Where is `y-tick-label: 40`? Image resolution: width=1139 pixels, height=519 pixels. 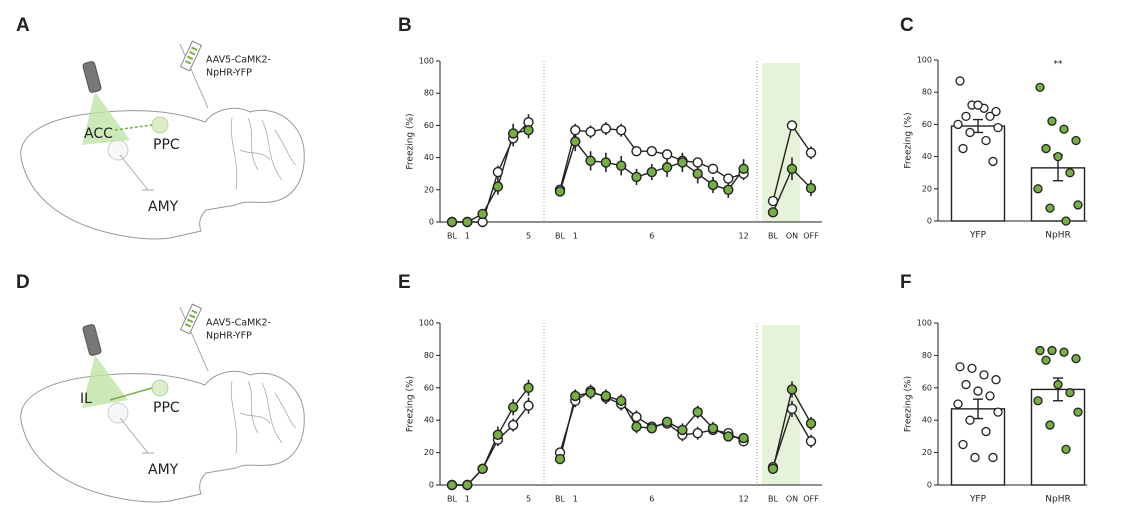 y-tick-label: 40 is located at coordinates (927, 156).